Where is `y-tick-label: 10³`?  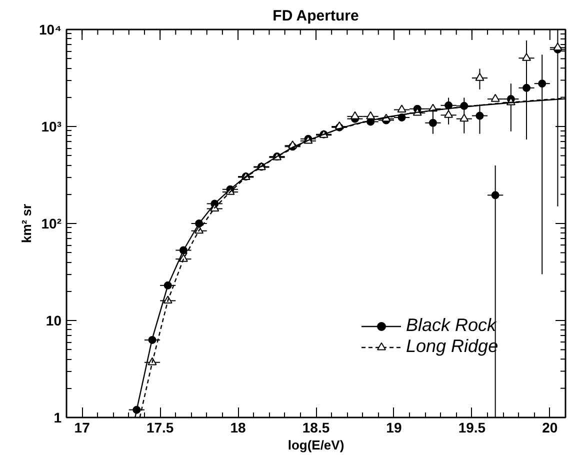
y-tick-label: 10³ is located at coordinates (51, 126).